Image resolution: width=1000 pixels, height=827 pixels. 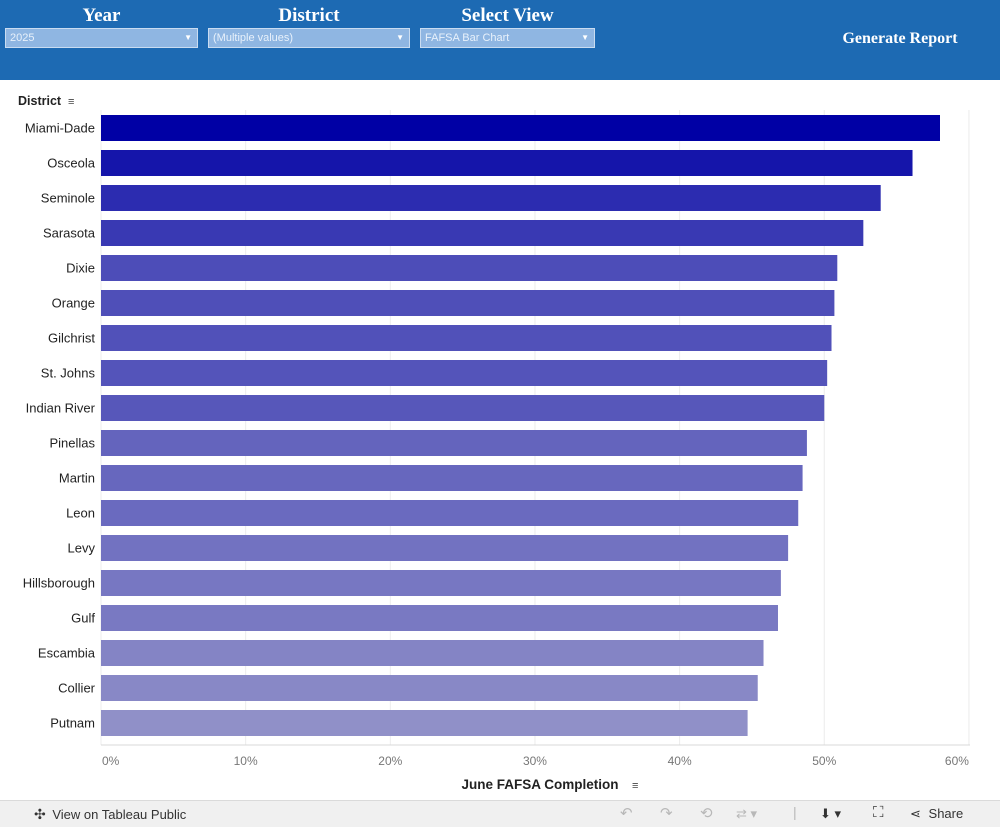 I want to click on x-axis-title: June FAFSA Completion, so click(x=539, y=784).